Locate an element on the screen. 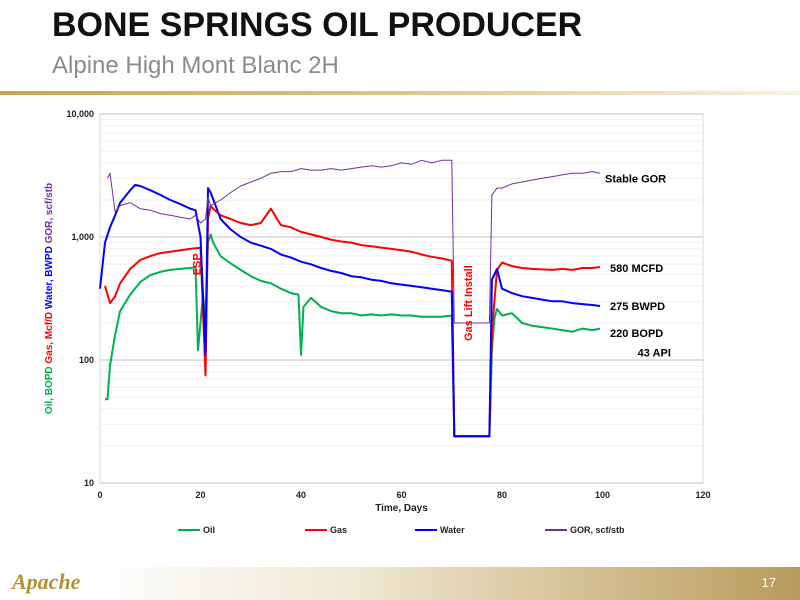 This screenshot has height=600, width=800. y-axis-label-part: Oil, BOPD is located at coordinates (49, 389).